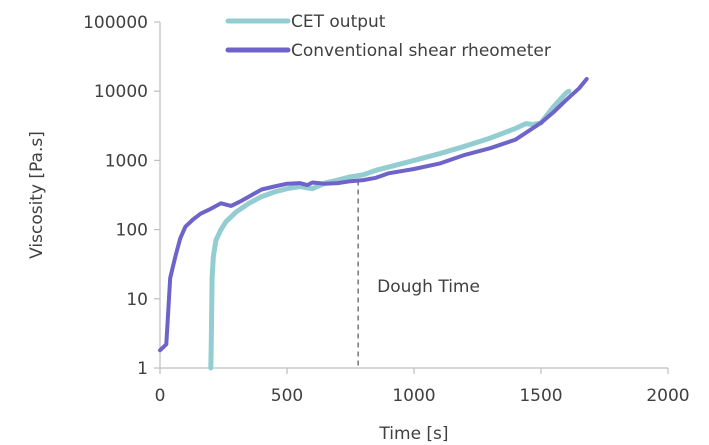 This screenshot has width=709, height=445. Describe the element at coordinates (121, 196) in the screenshot. I see `y-ticks: 1 10 100 1000 10000 100000` at that location.